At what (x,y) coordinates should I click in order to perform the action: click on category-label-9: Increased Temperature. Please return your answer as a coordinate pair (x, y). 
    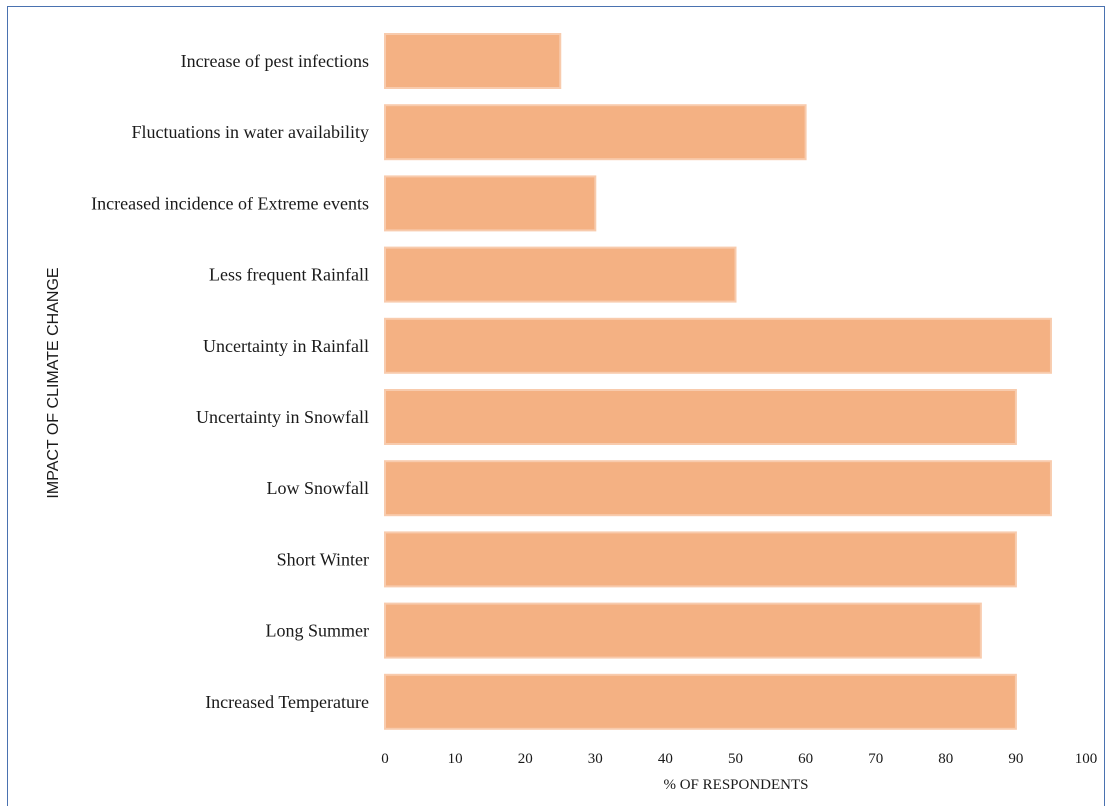
    Looking at the image, I should click on (287, 702).